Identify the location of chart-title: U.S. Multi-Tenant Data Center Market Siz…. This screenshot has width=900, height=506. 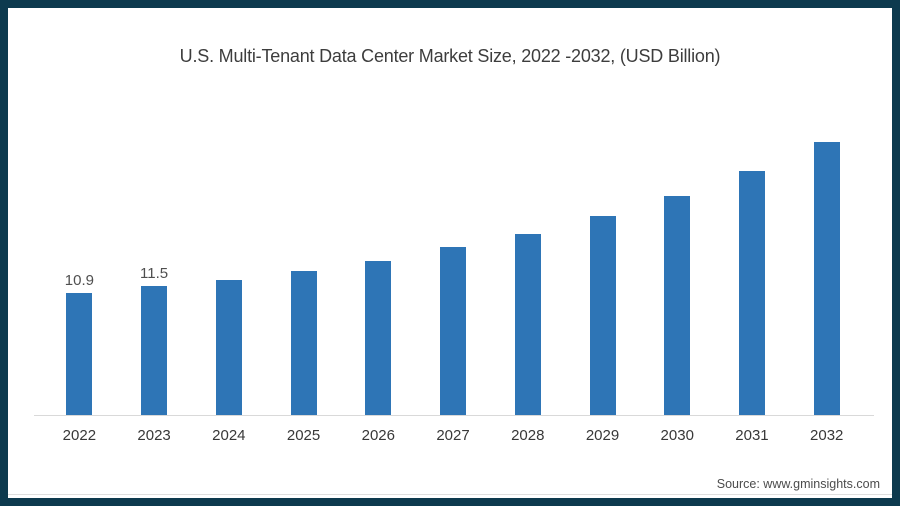
(450, 56).